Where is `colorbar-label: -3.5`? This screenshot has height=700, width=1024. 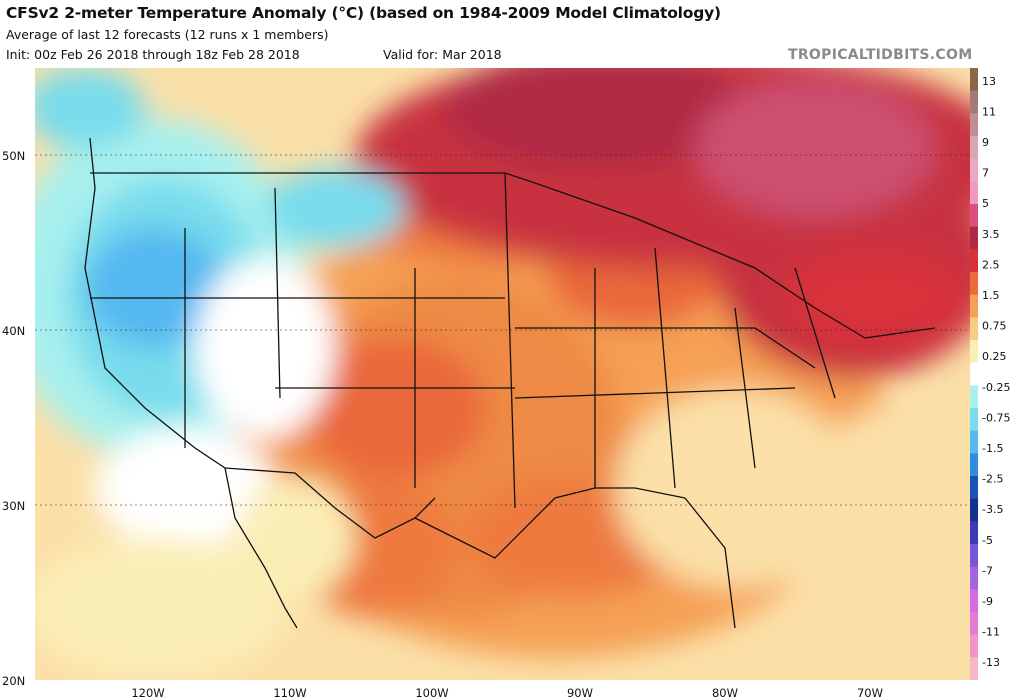 colorbar-label: -3.5 is located at coordinates (992, 509).